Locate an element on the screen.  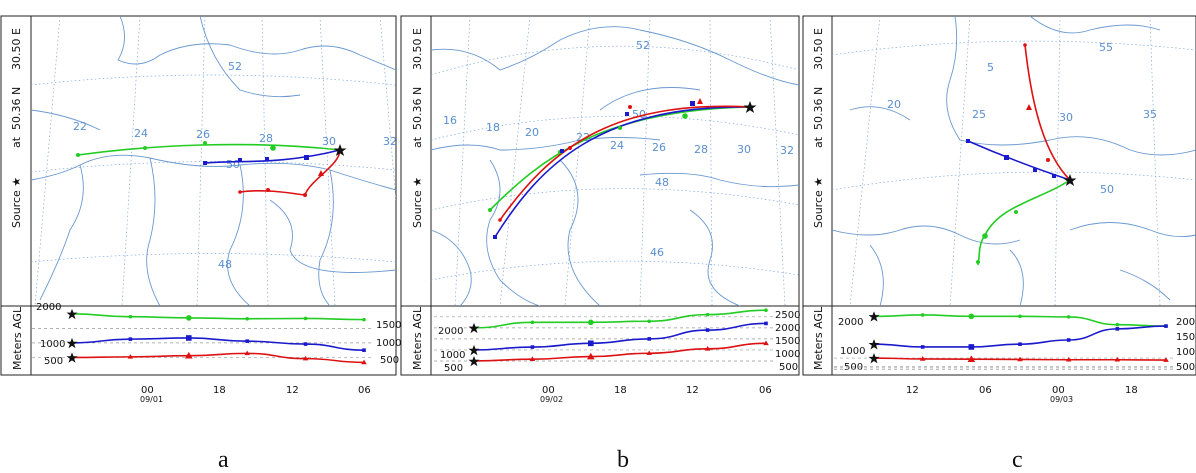
y-tick-left: 500 is located at coordinates (453, 368).